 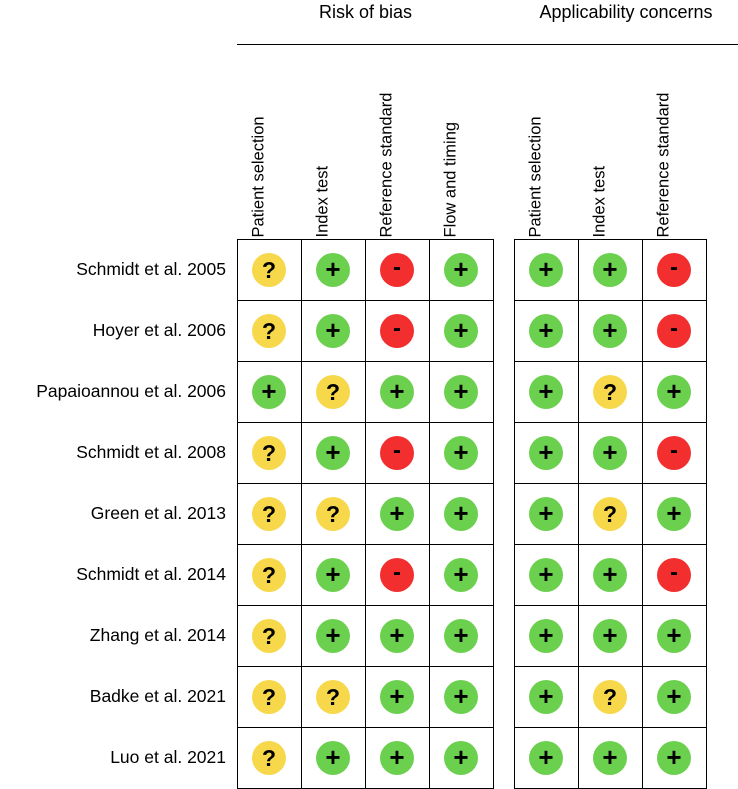 What do you see at coordinates (158, 512) in the screenshot?
I see `study-label: Green et al. 2013` at bounding box center [158, 512].